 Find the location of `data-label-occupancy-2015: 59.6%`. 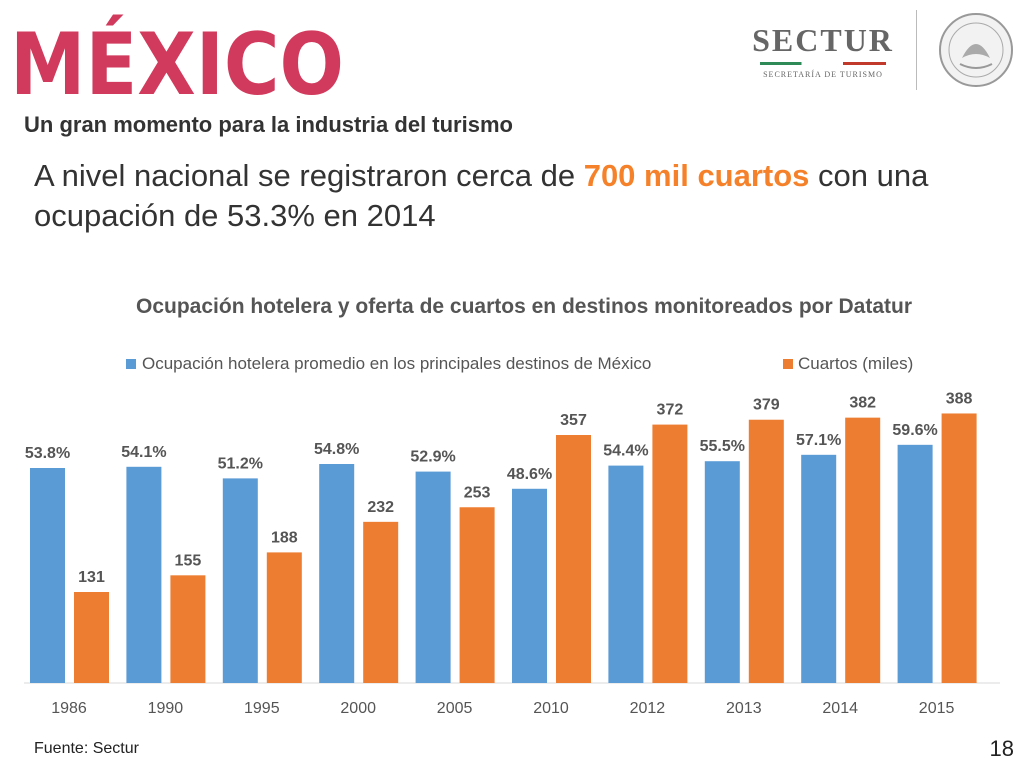

data-label-occupancy-2015: 59.6% is located at coordinates (914, 430).